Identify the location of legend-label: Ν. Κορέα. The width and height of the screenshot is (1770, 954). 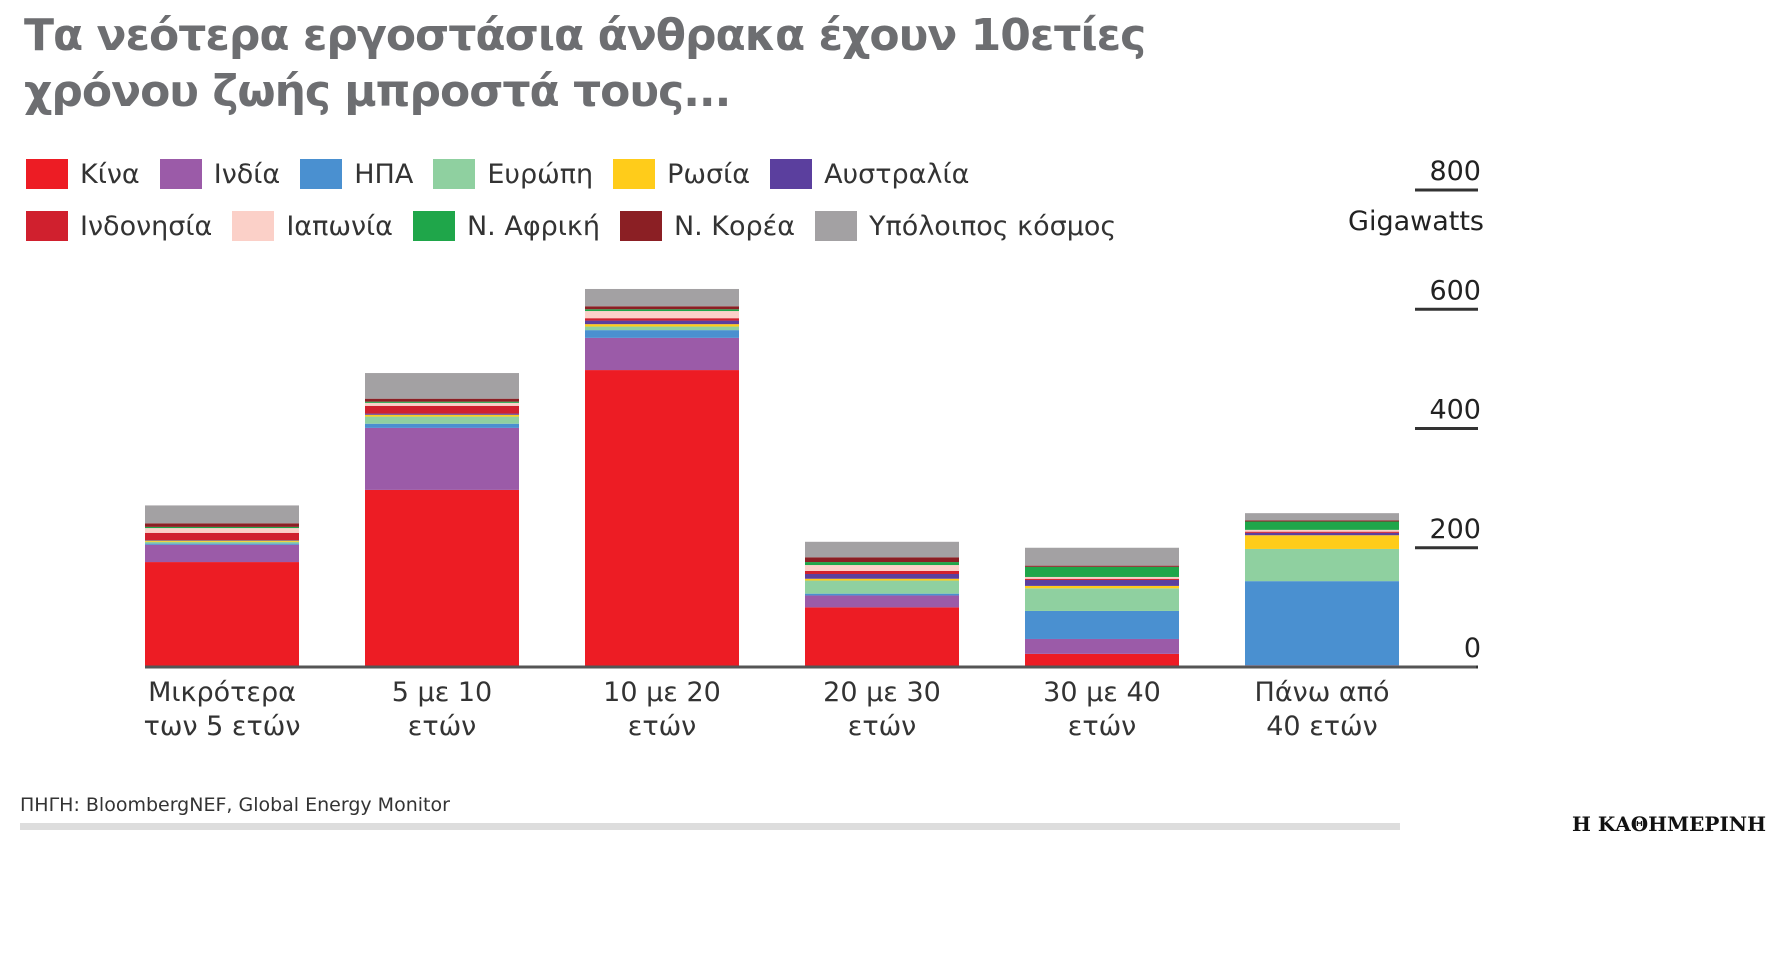
(734, 226).